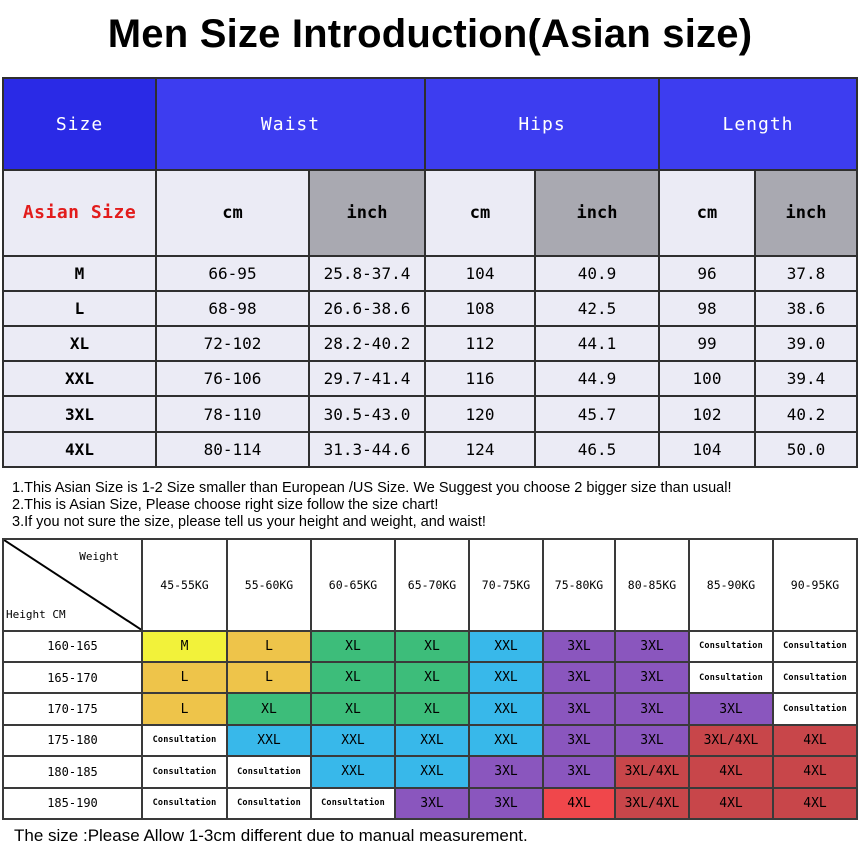 The height and width of the screenshot is (860, 860). Describe the element at coordinates (79, 379) in the screenshot. I see `size-label: XXL` at that location.